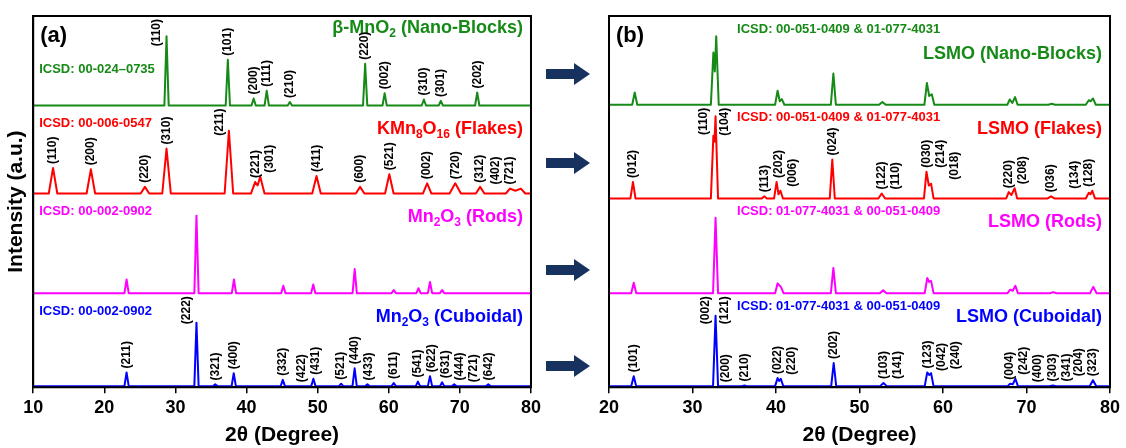  I want to click on x-tick-label: 40, so click(246, 406).